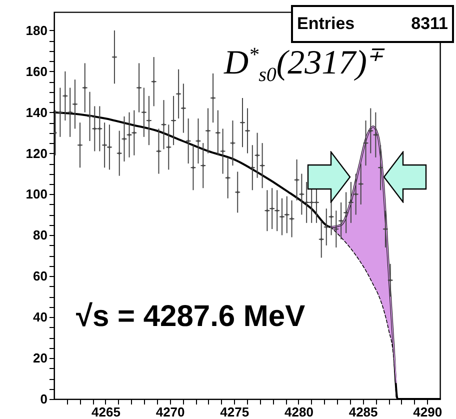 The height and width of the screenshot is (419, 456). I want to click on x-tick-label: 4275, so click(235, 411).